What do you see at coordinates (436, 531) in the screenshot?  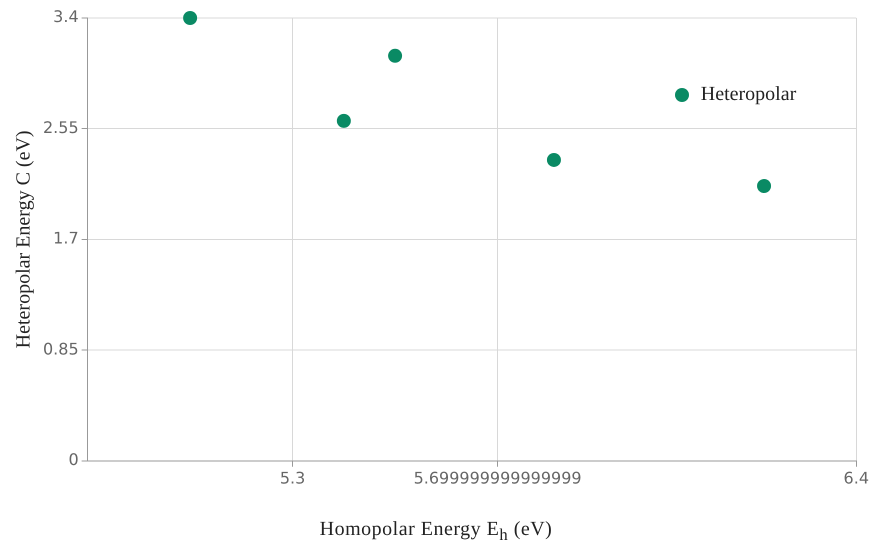 I see `x-axis-title: Homopolar Energy E$_{h}$ (eV)` at bounding box center [436, 531].